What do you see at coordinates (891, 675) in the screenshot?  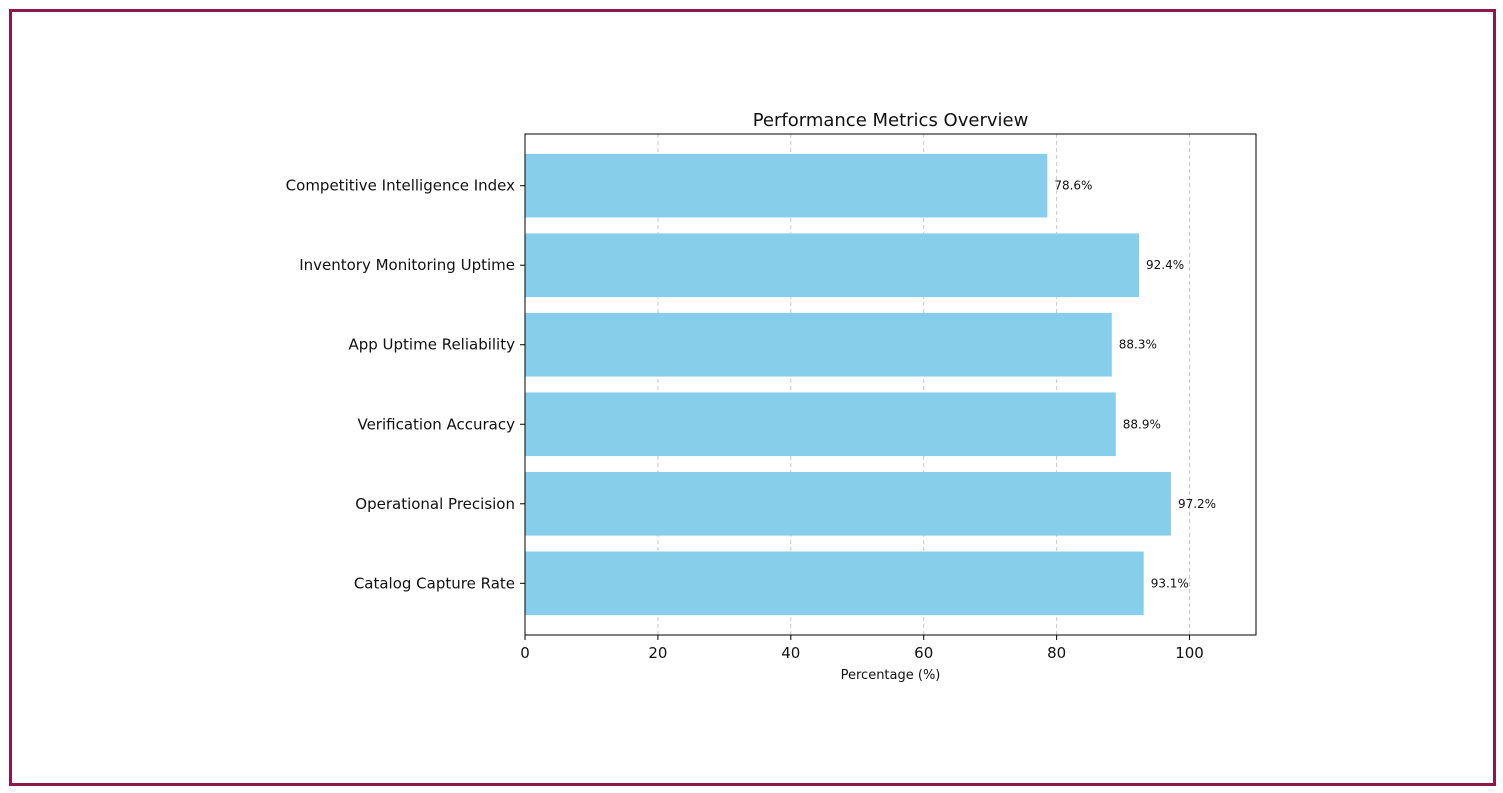 I see `x-axis-title: Percentage (%)` at bounding box center [891, 675].